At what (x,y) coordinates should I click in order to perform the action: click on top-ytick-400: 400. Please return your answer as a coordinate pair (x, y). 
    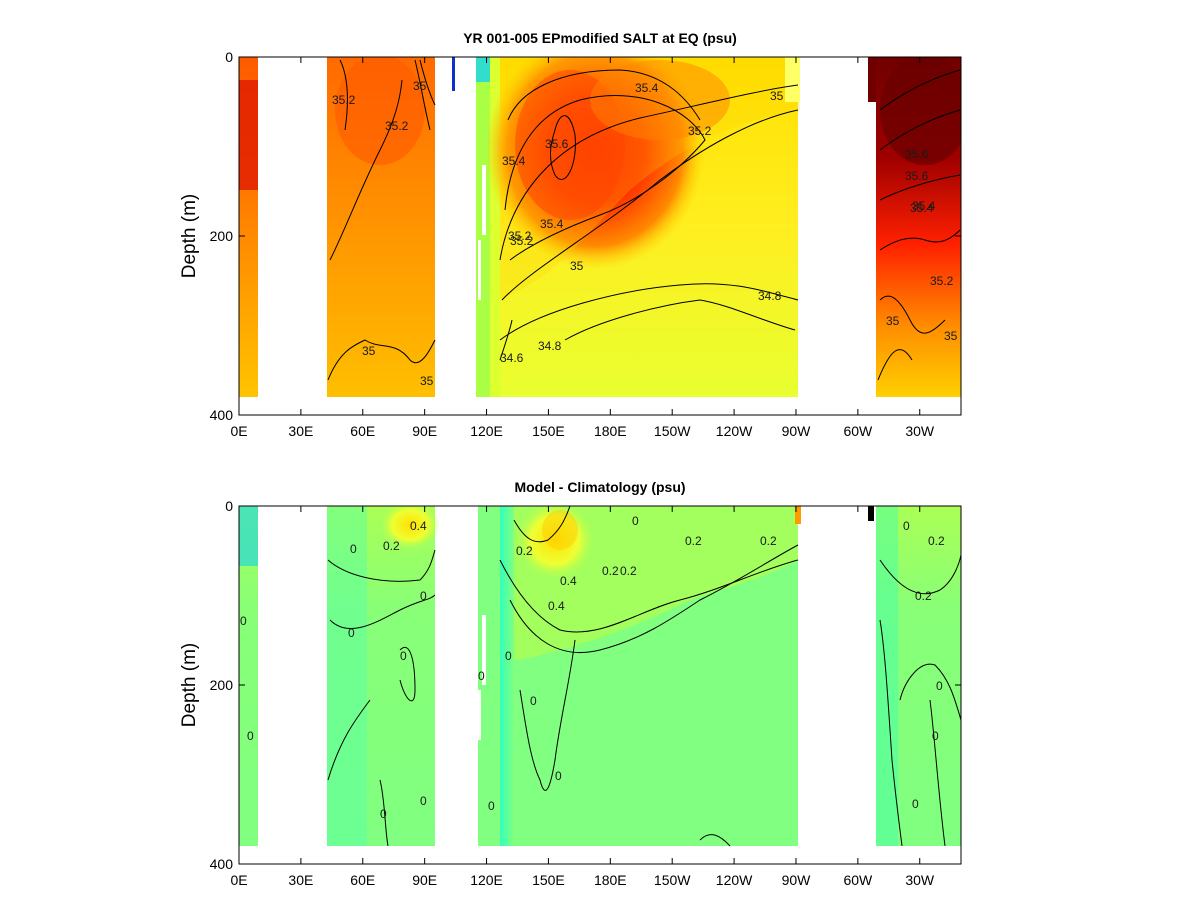
    Looking at the image, I should click on (222, 415).